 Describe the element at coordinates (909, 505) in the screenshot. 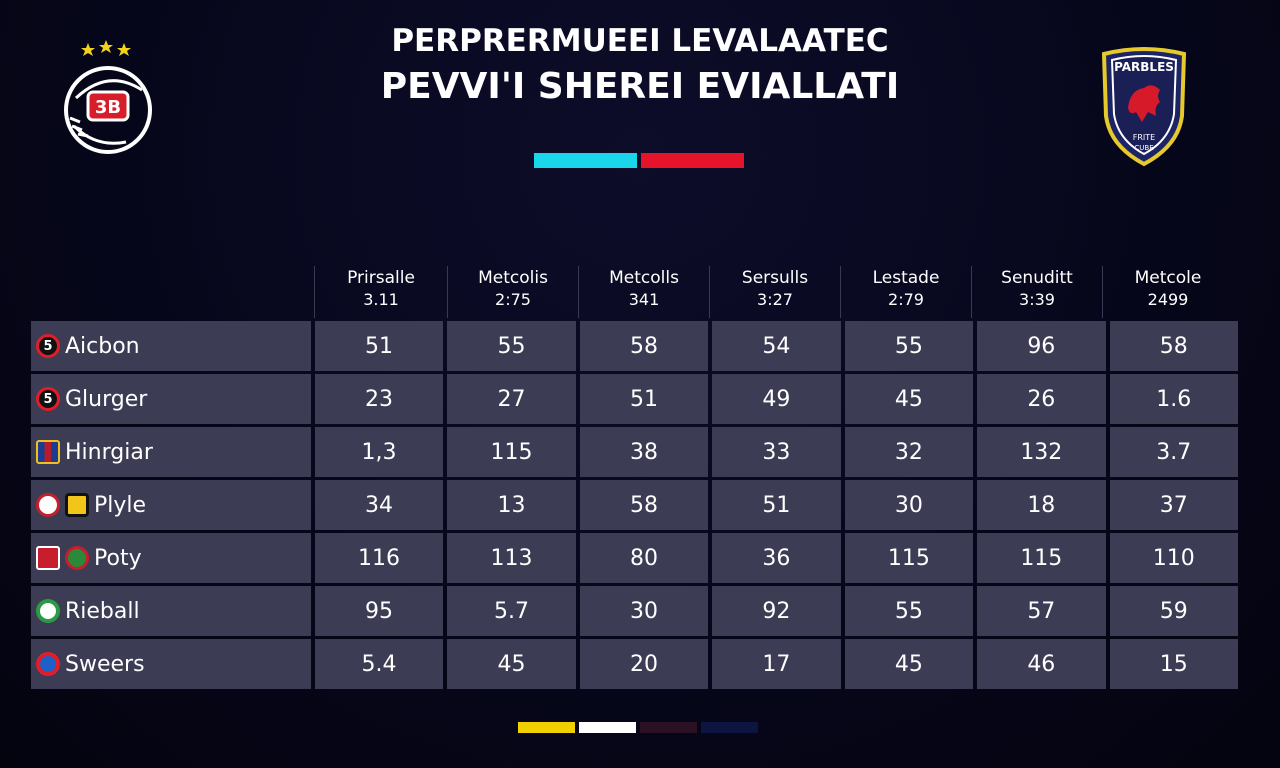

I see `table-cell: 30` at that location.